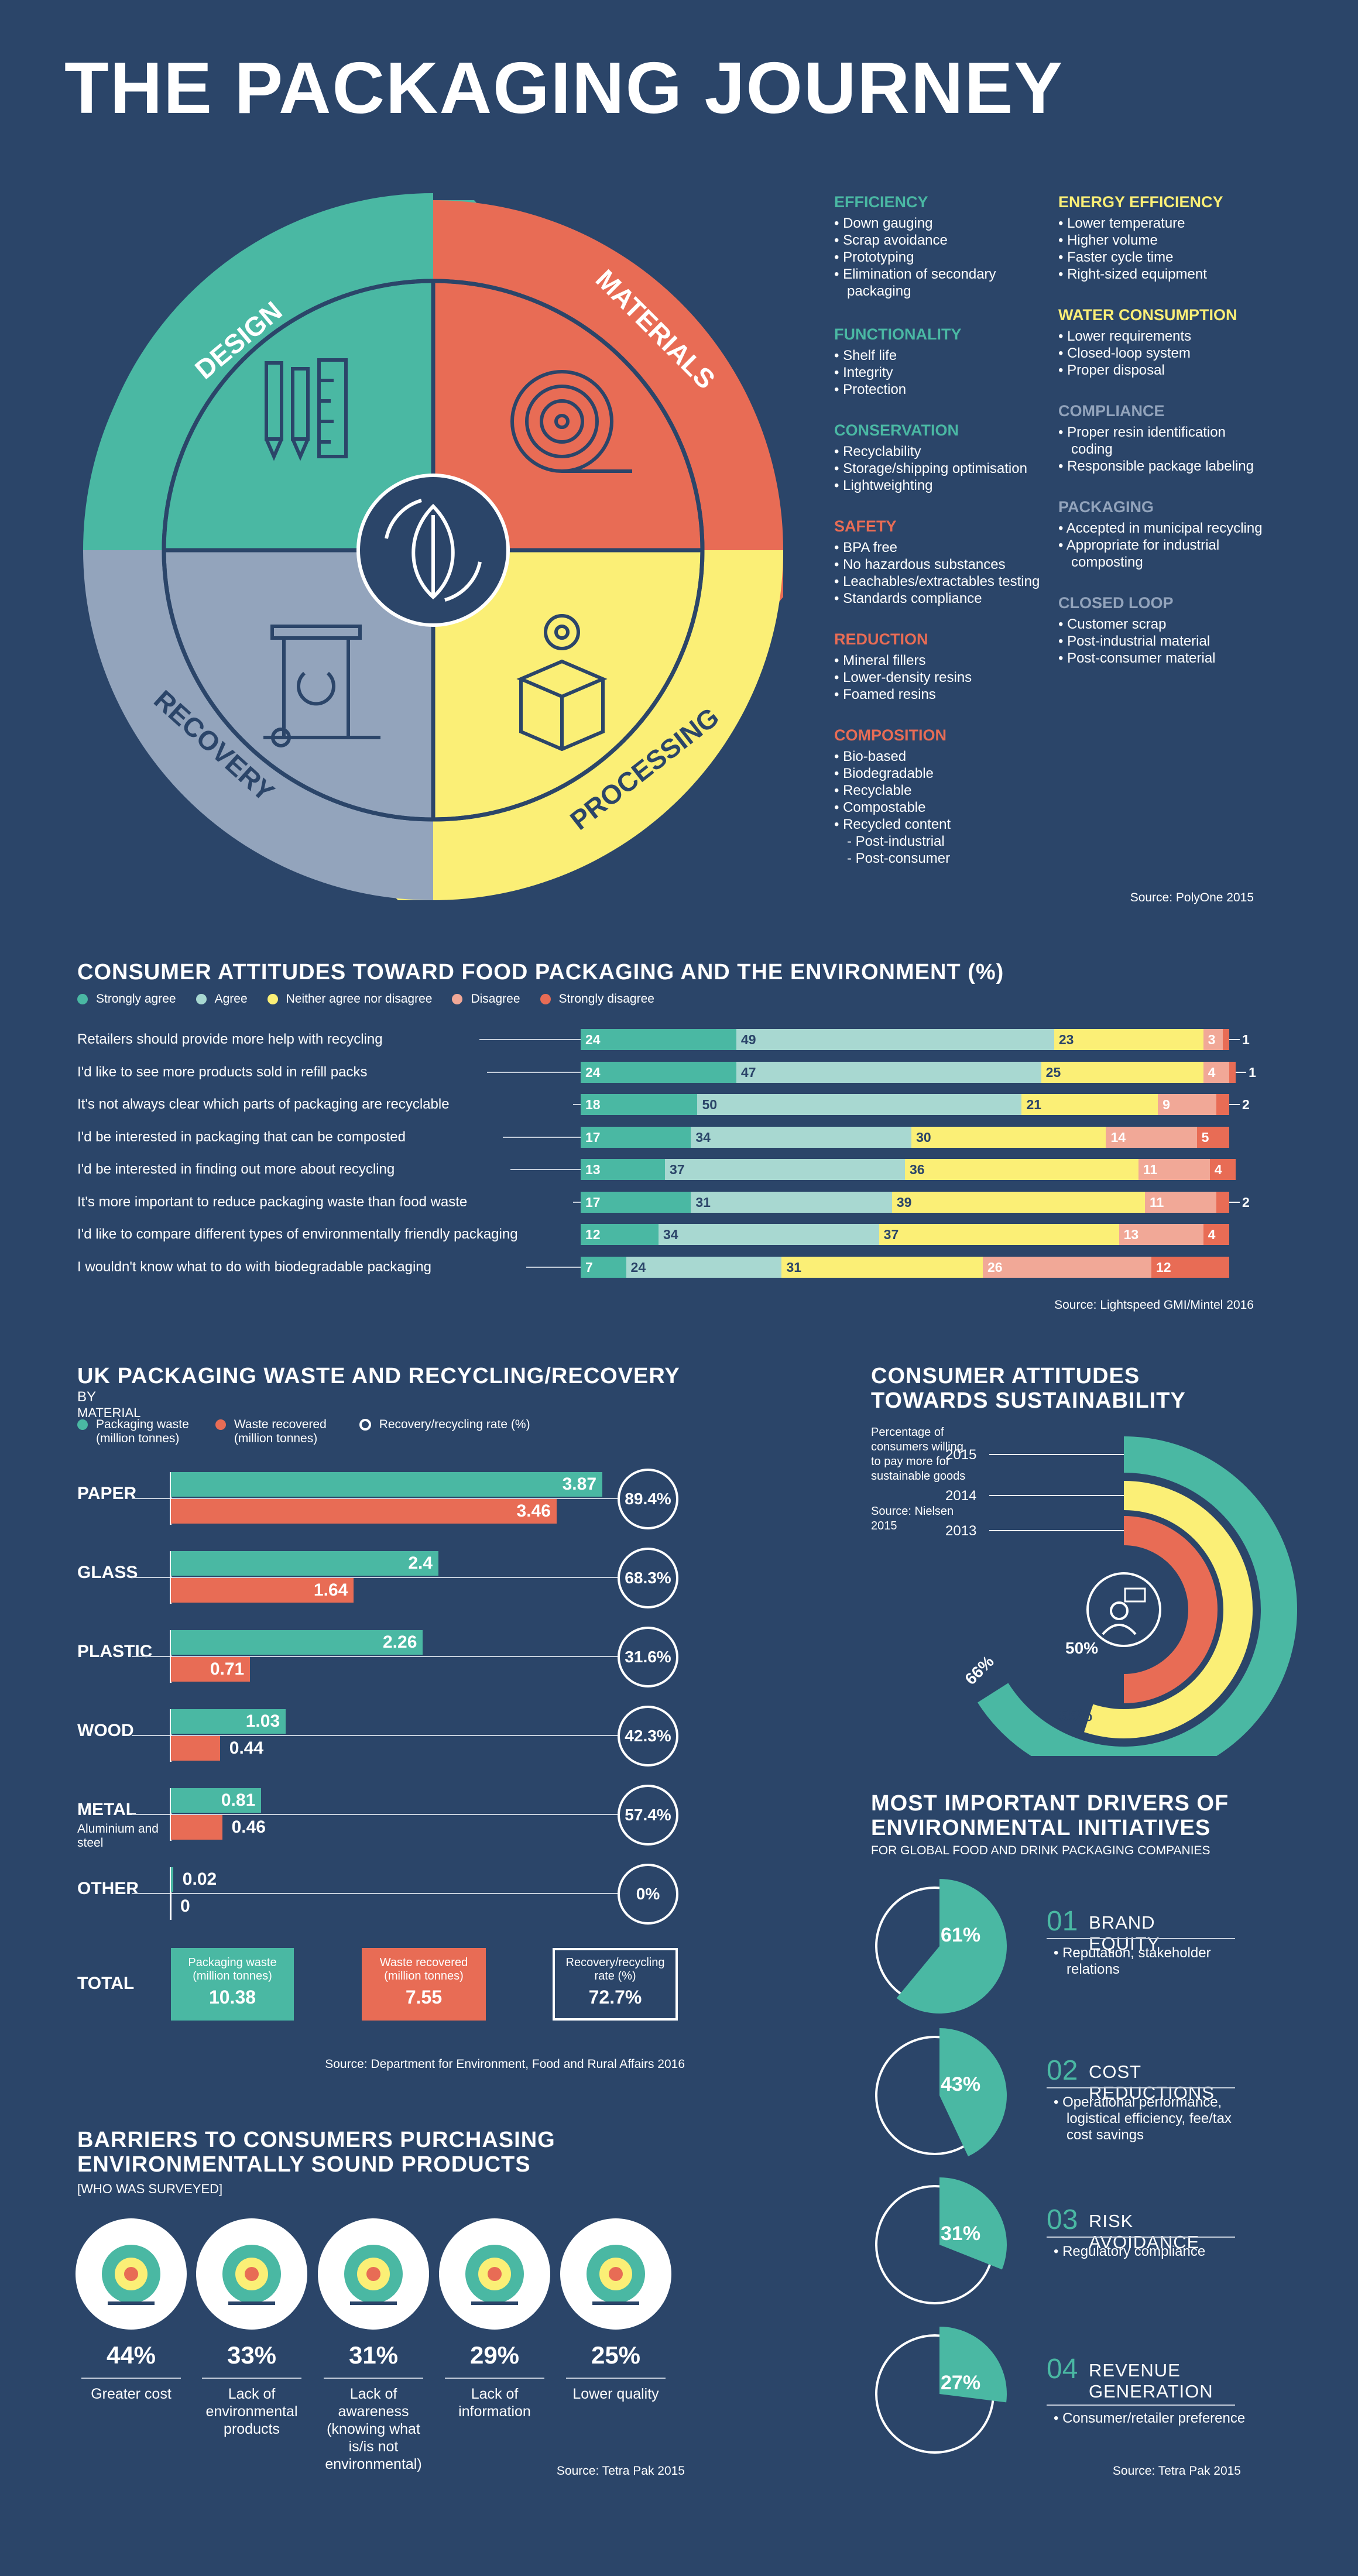 The image size is (1358, 2576). Describe the element at coordinates (615, 1984) in the screenshot. I see `total-rate: Recovery/recycling rate (%) 72.7%` at that location.